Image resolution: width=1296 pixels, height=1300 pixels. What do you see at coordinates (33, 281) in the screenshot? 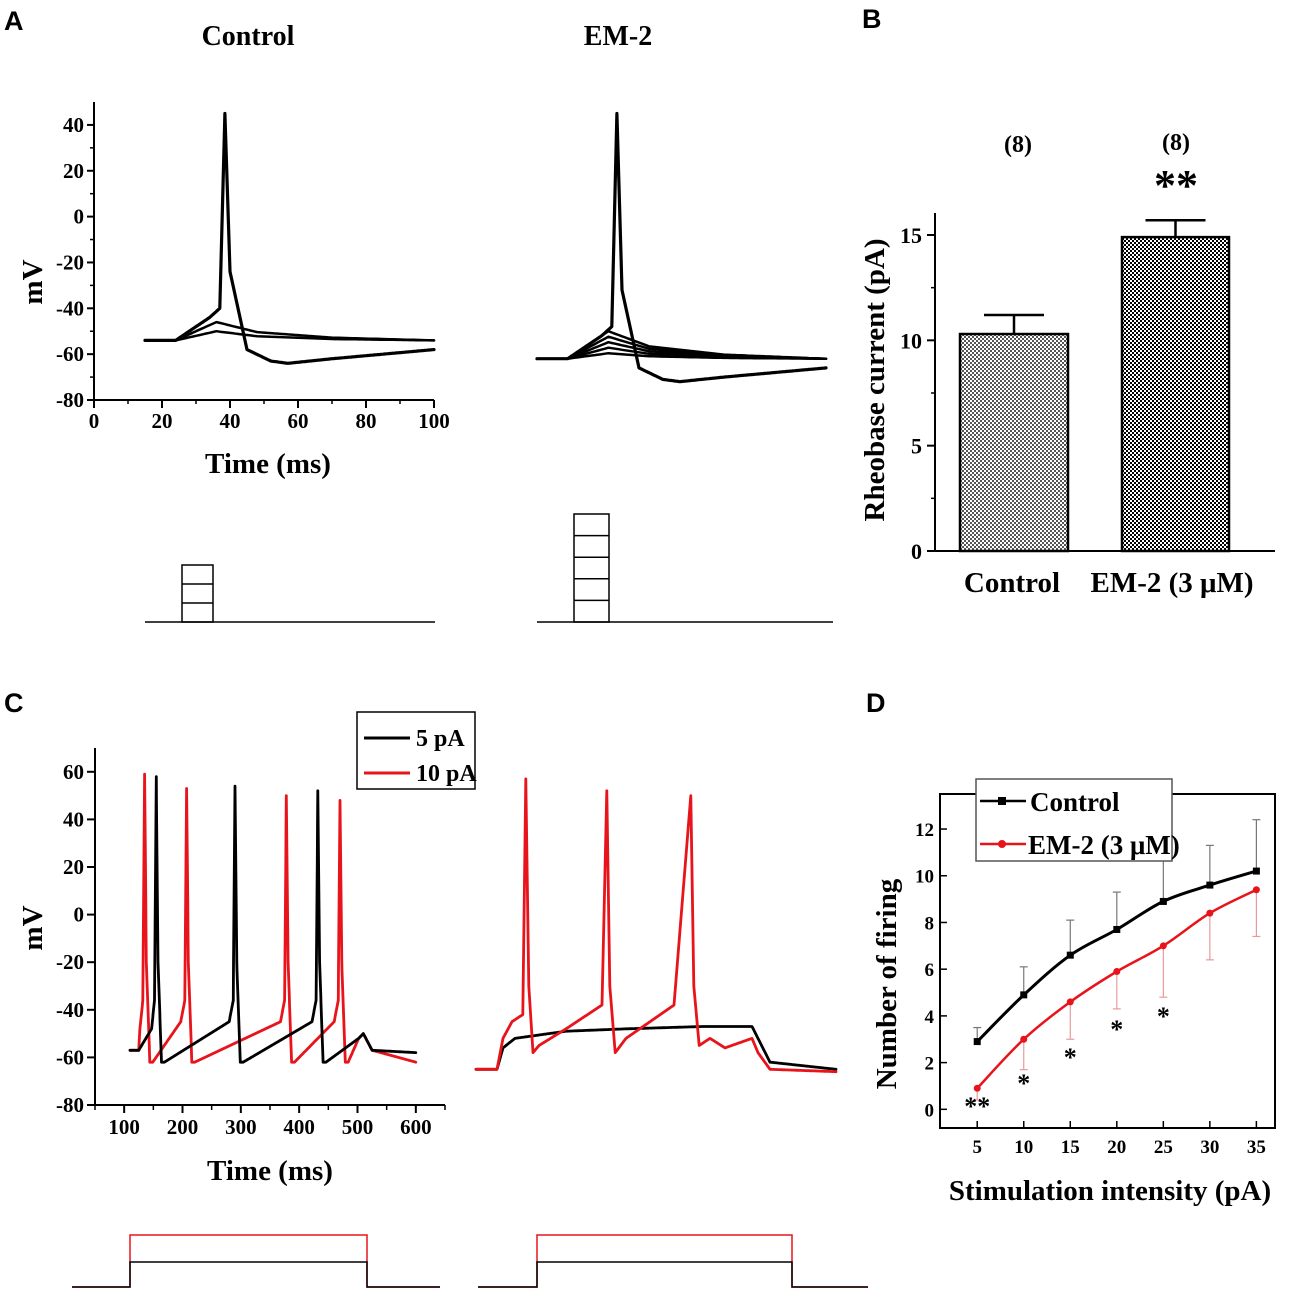
I see `panel-a-ylabel: mV` at bounding box center [33, 281].